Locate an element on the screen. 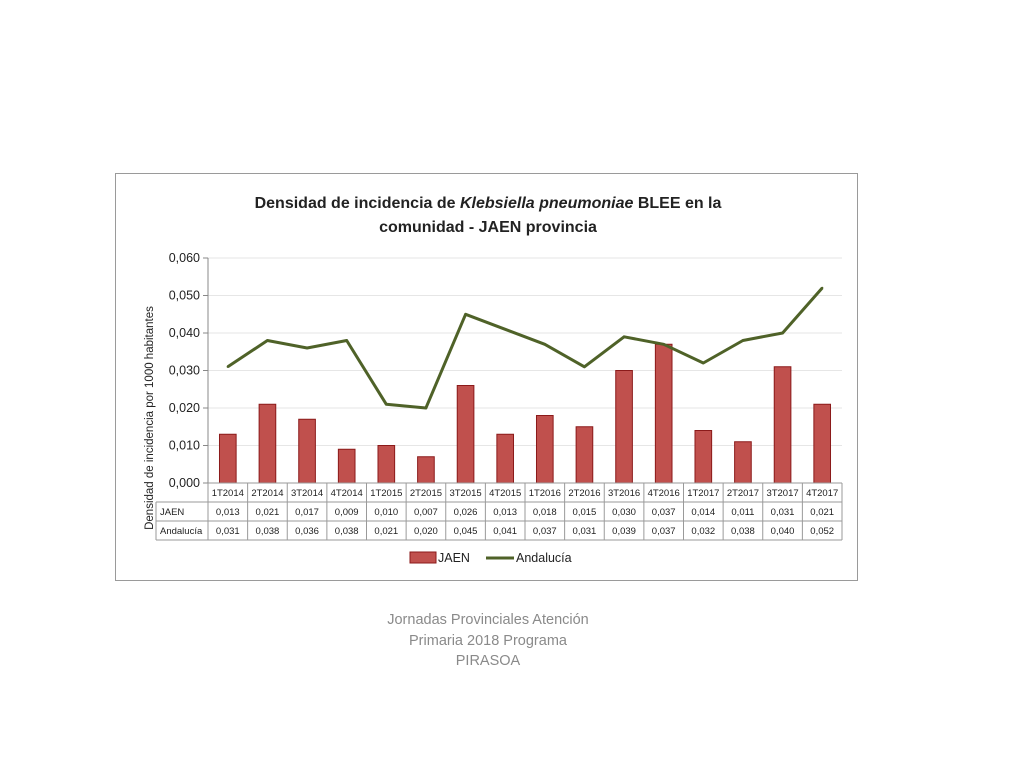  andalucia-point-3T2015 is located at coordinates (465, 314).